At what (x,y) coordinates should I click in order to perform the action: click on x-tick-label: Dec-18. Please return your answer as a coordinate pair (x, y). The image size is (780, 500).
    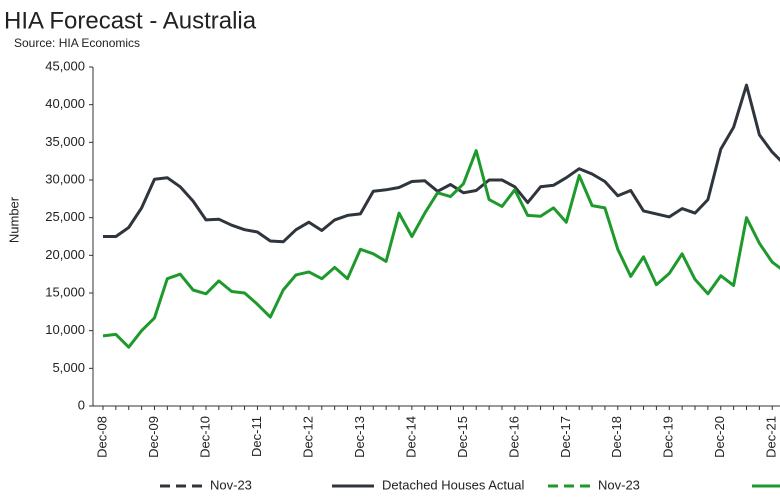
    Looking at the image, I should click on (616, 437).